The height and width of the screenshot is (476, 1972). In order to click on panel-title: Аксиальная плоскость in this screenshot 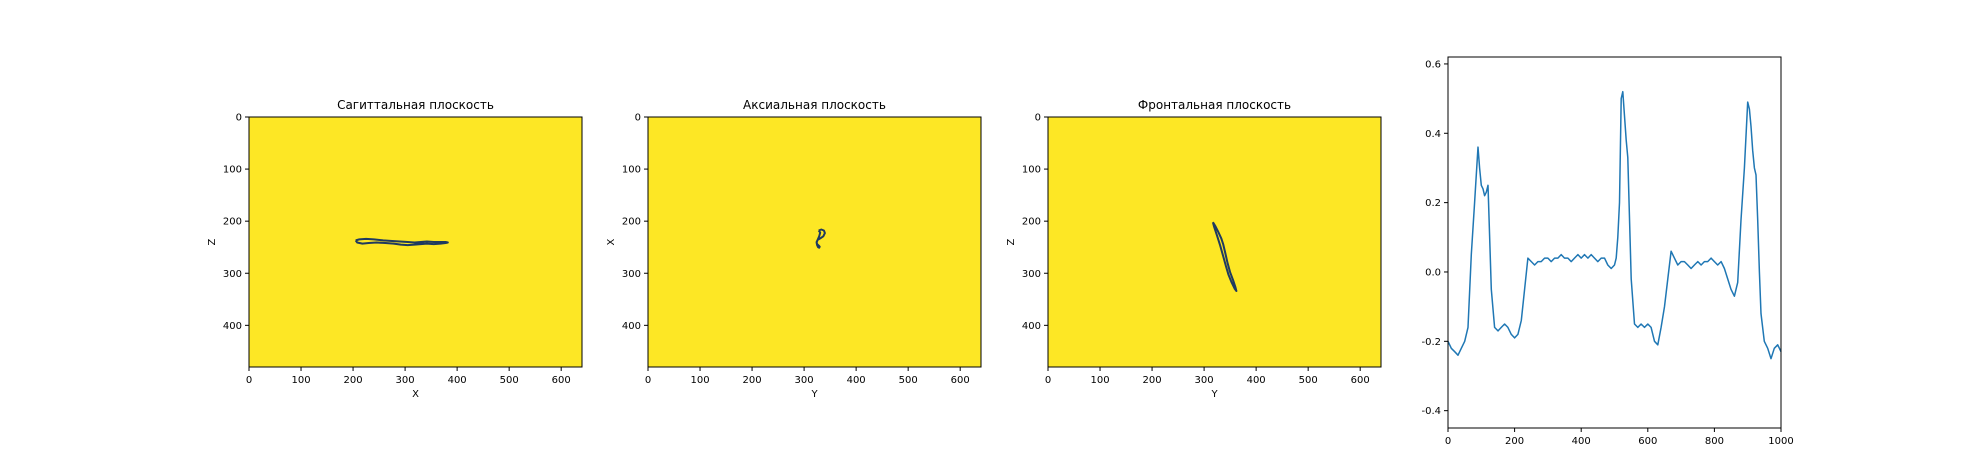, I will do `click(814, 105)`.